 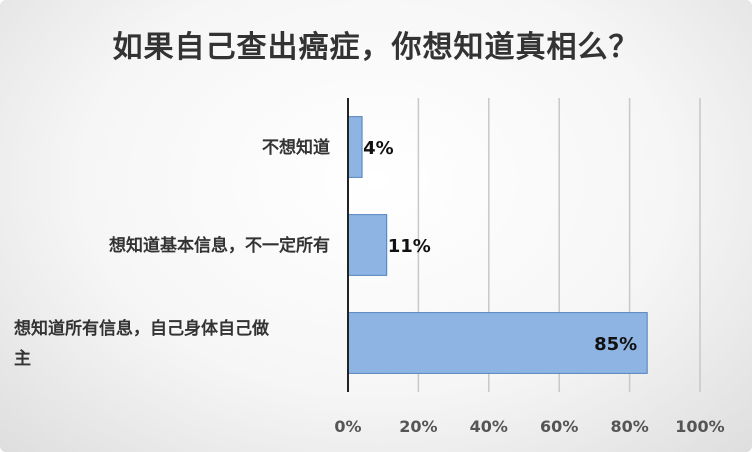 What do you see at coordinates (409, 246) in the screenshot?
I see `data-label: 11%` at bounding box center [409, 246].